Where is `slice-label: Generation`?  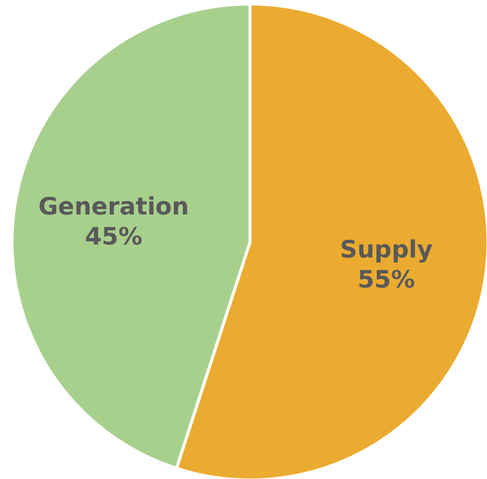 slice-label: Generation is located at coordinates (113, 206).